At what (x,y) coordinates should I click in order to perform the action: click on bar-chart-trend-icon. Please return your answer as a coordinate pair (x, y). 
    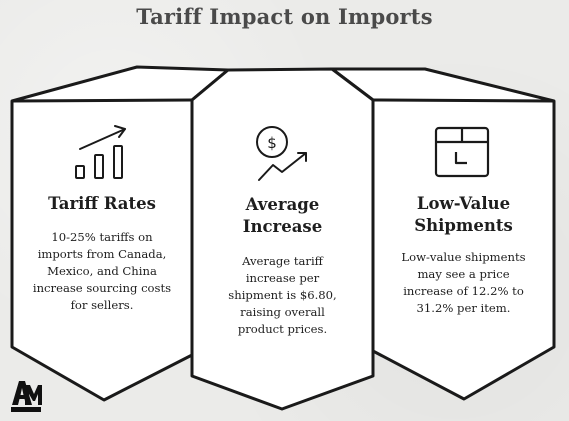
    Looking at the image, I should click on (100, 152).